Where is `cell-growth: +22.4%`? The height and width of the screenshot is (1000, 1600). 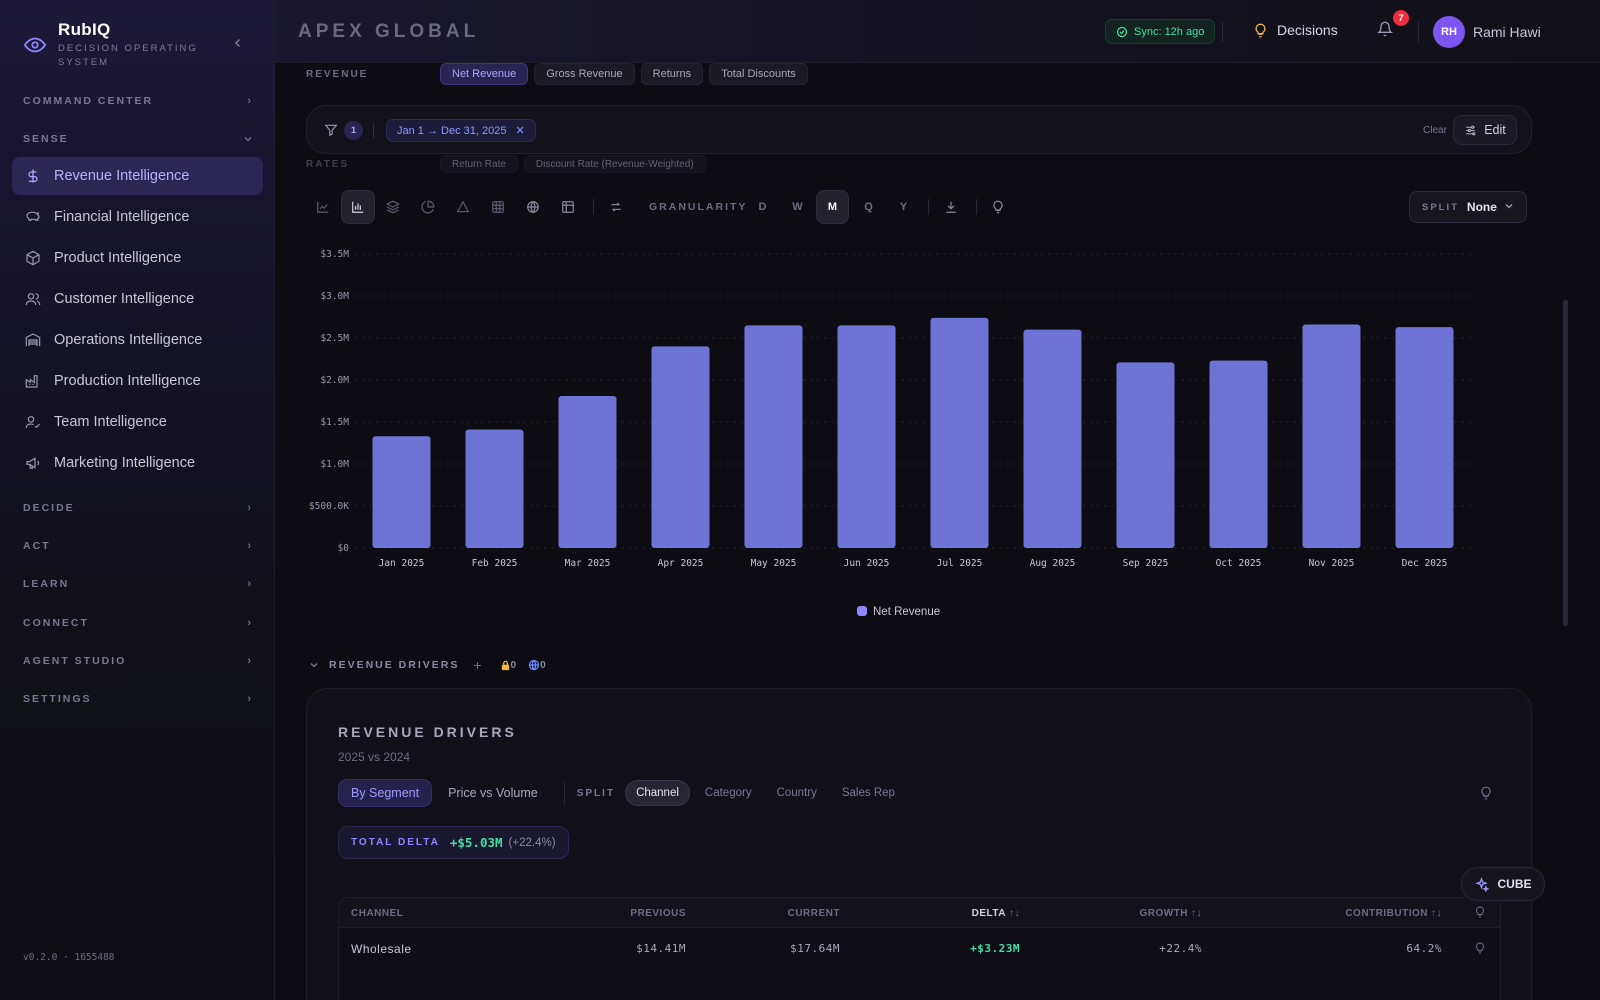 cell-growth: +22.4% is located at coordinates (1180, 948).